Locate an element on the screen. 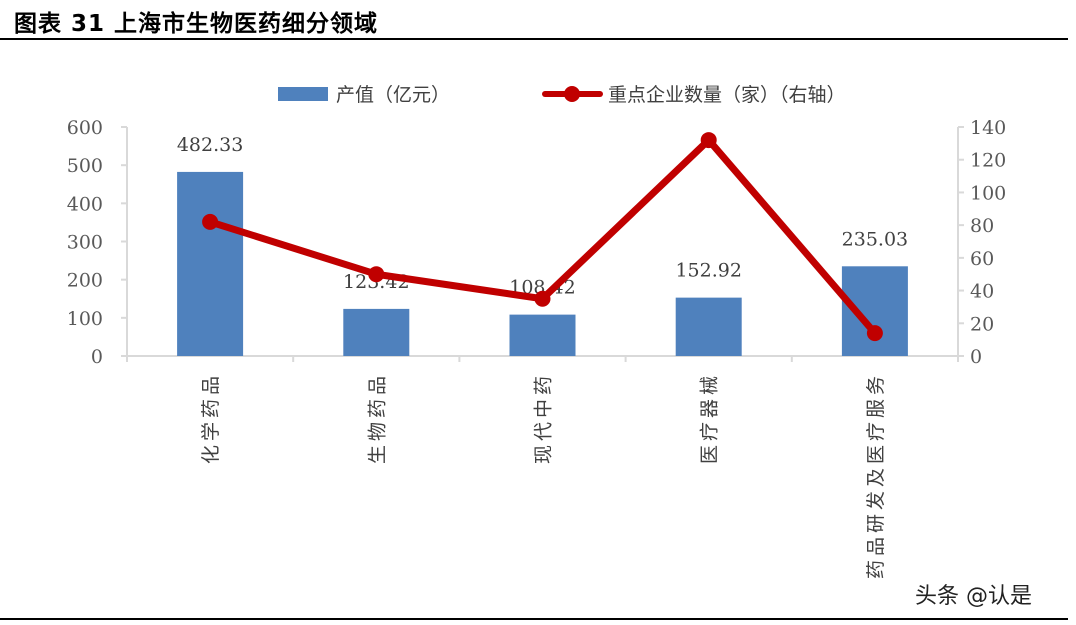 The width and height of the screenshot is (1076, 625). right-axis-tick: 20 is located at coordinates (982, 324).